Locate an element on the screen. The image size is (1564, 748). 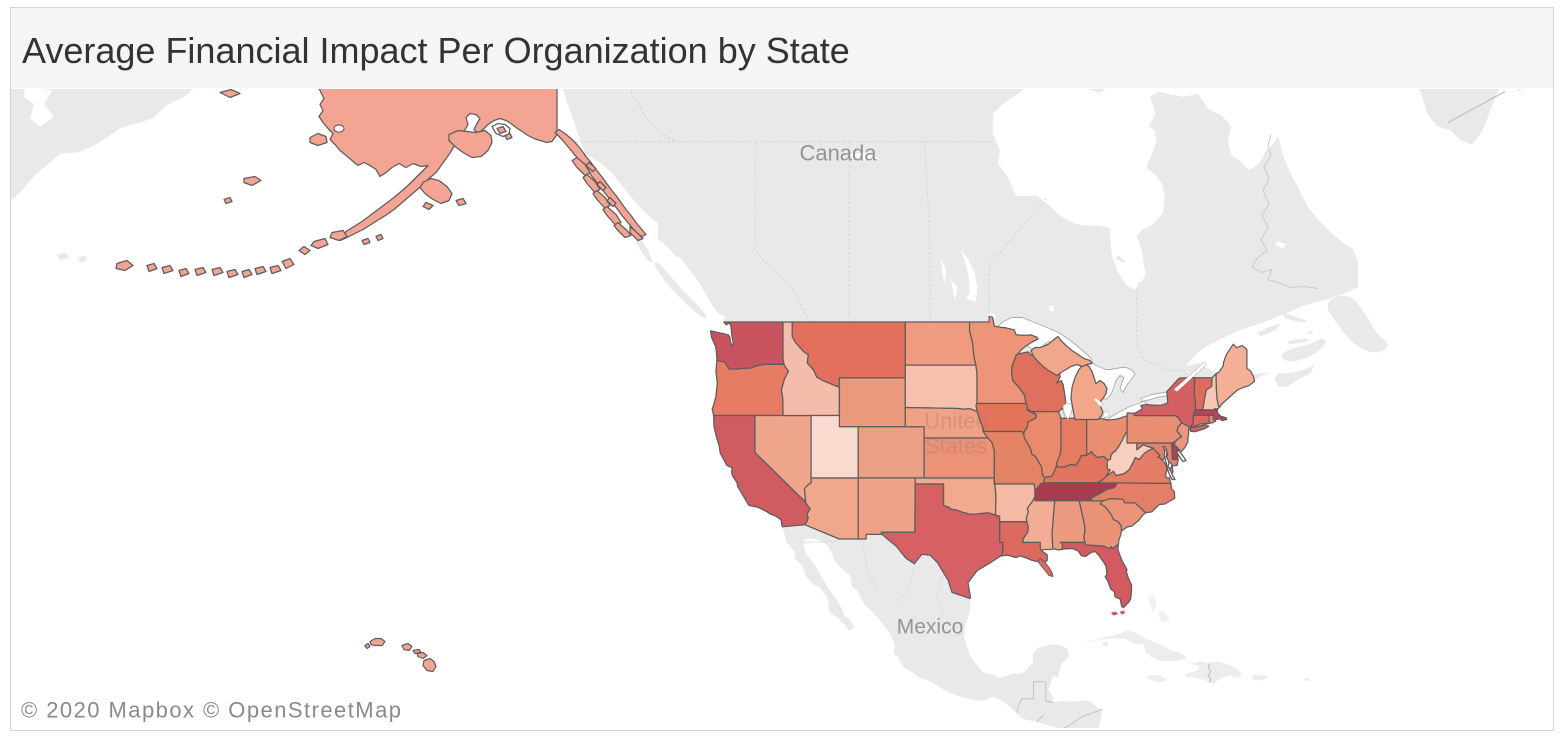
svg-text: United is located at coordinates (956, 420).